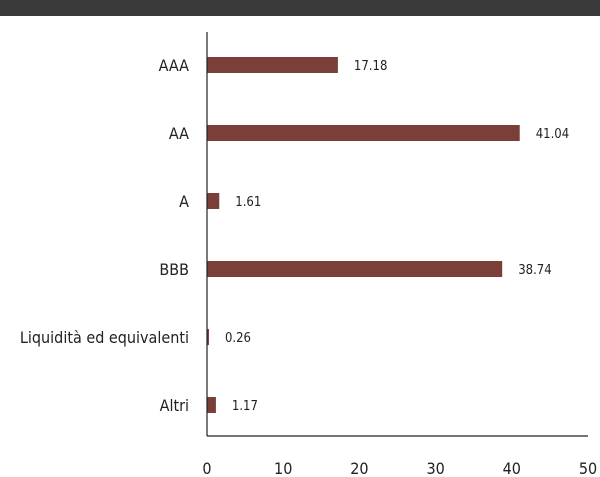 The width and height of the screenshot is (600, 477). Describe the element at coordinates (174, 405) in the screenshot. I see `category-label-5: Altri` at that location.